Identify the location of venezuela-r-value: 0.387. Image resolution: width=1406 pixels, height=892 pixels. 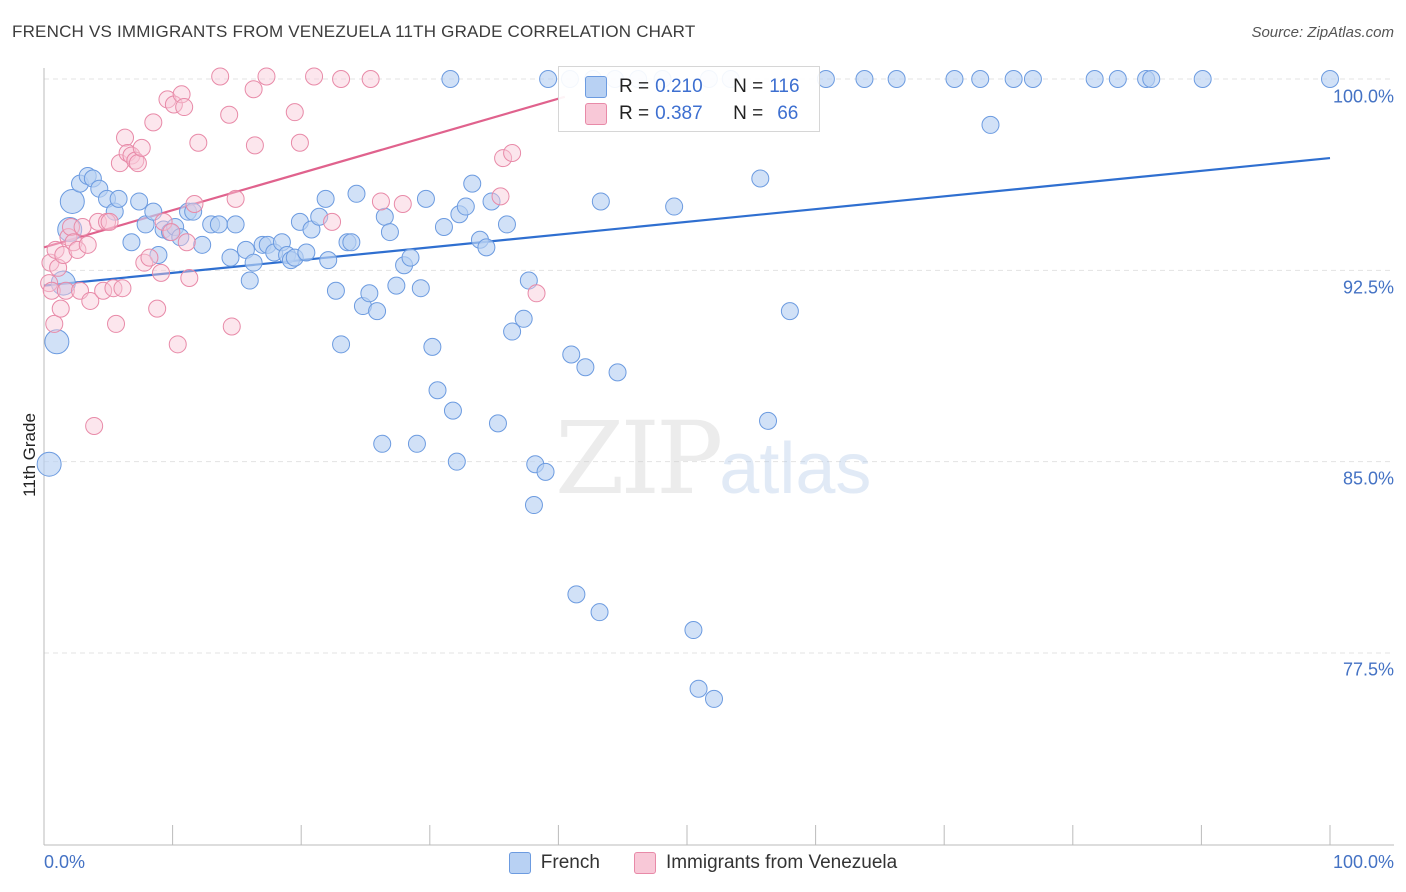
(679, 113).